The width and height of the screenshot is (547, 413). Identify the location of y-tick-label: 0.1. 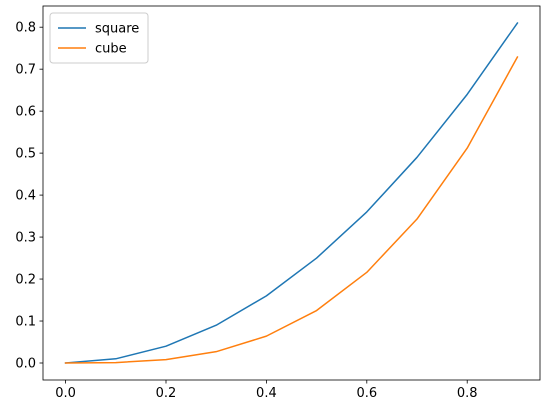
(25, 322).